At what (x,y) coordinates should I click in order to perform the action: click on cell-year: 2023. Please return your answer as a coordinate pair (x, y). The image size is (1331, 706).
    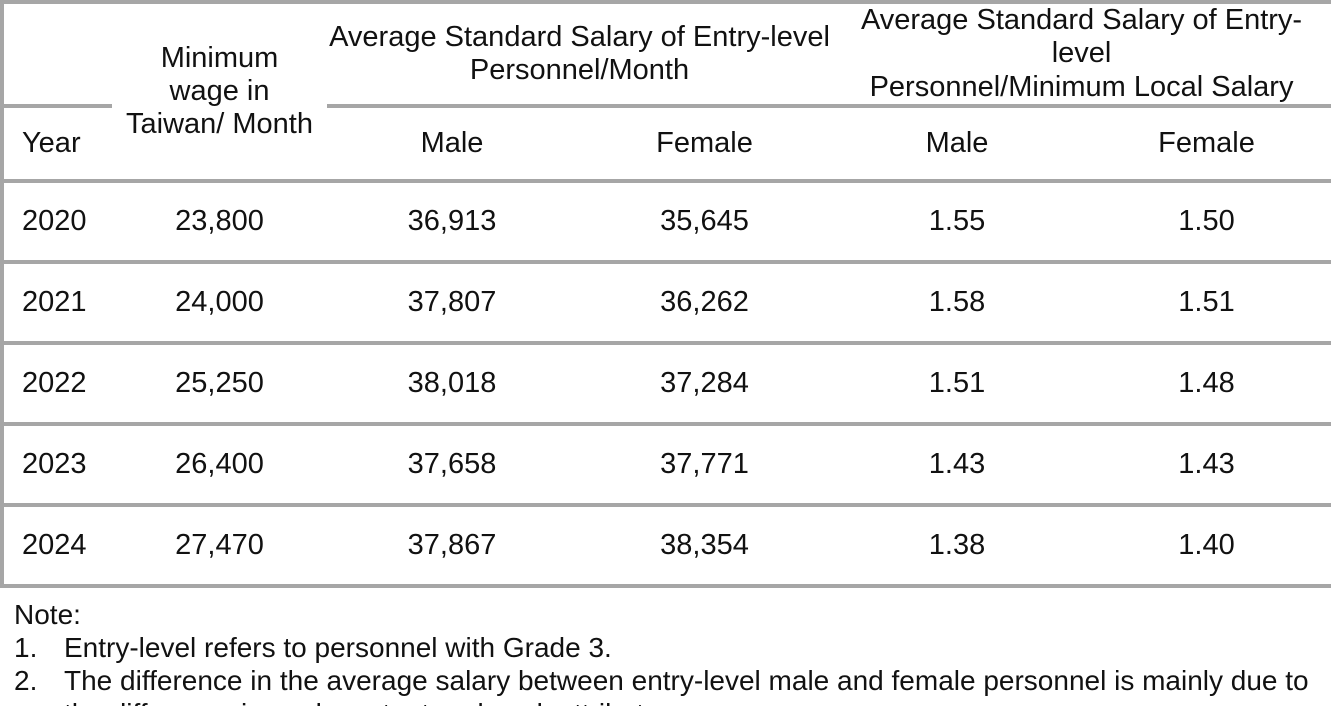
    Looking at the image, I should click on (54, 463).